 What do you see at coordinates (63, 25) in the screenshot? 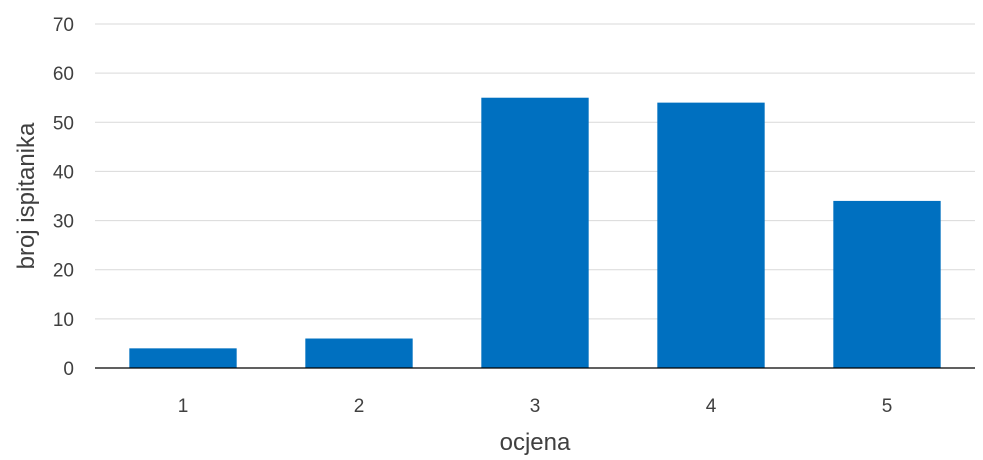
I see `y-tick-label: 70` at bounding box center [63, 25].